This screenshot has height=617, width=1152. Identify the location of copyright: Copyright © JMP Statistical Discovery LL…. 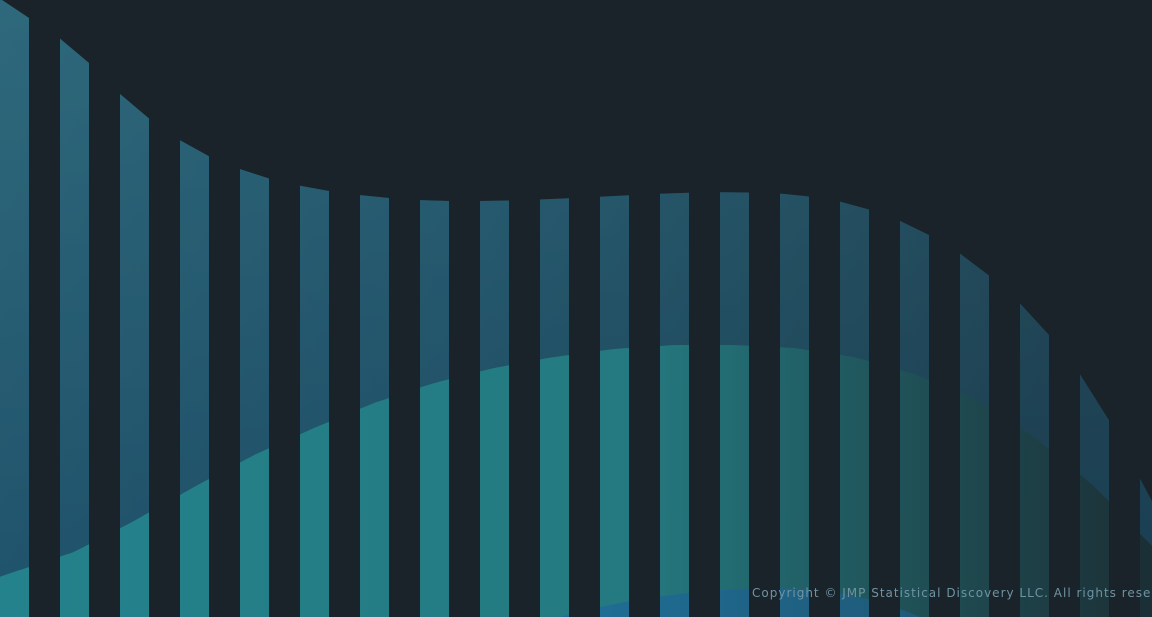
(952, 593).